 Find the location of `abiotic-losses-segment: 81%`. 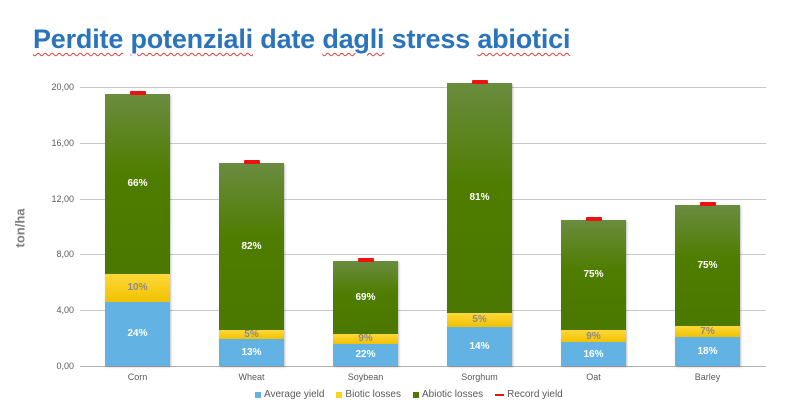

abiotic-losses-segment: 81% is located at coordinates (479, 197).